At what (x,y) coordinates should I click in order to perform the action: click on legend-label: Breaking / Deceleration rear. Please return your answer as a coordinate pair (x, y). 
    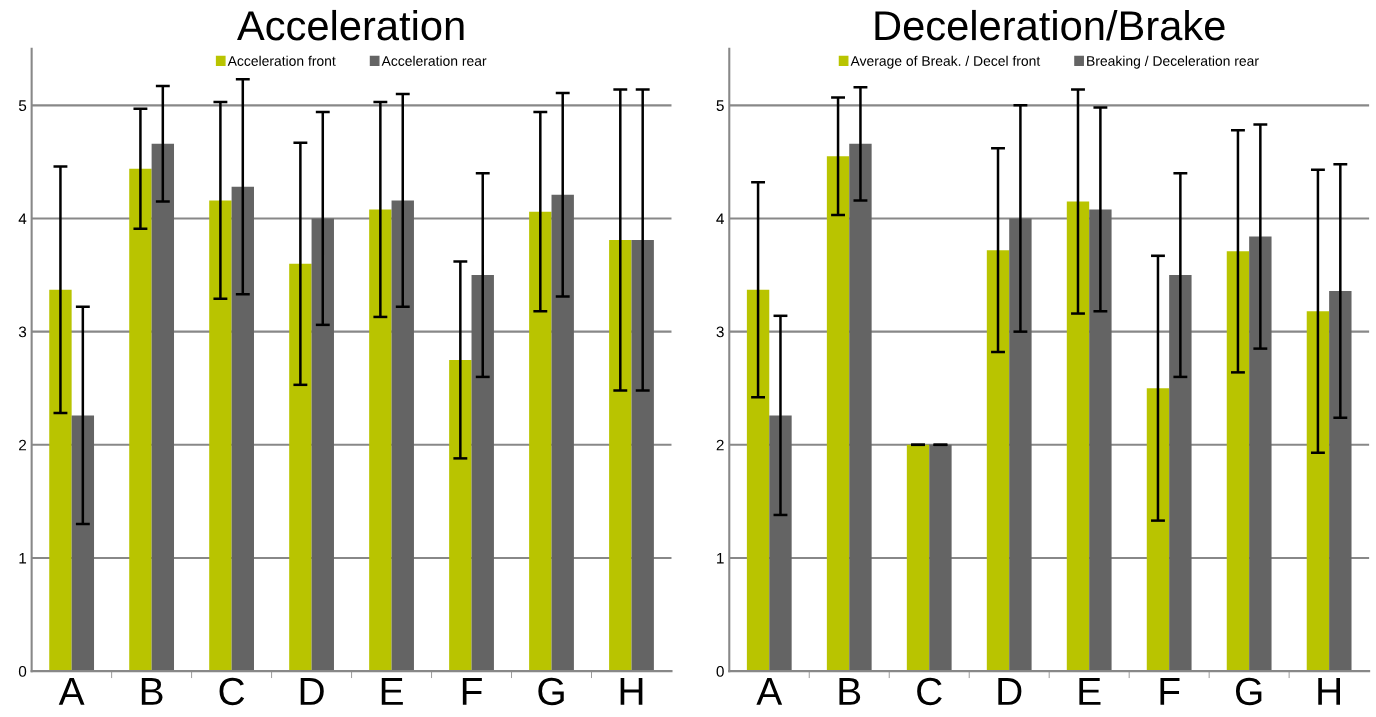
    Looking at the image, I should click on (1173, 62).